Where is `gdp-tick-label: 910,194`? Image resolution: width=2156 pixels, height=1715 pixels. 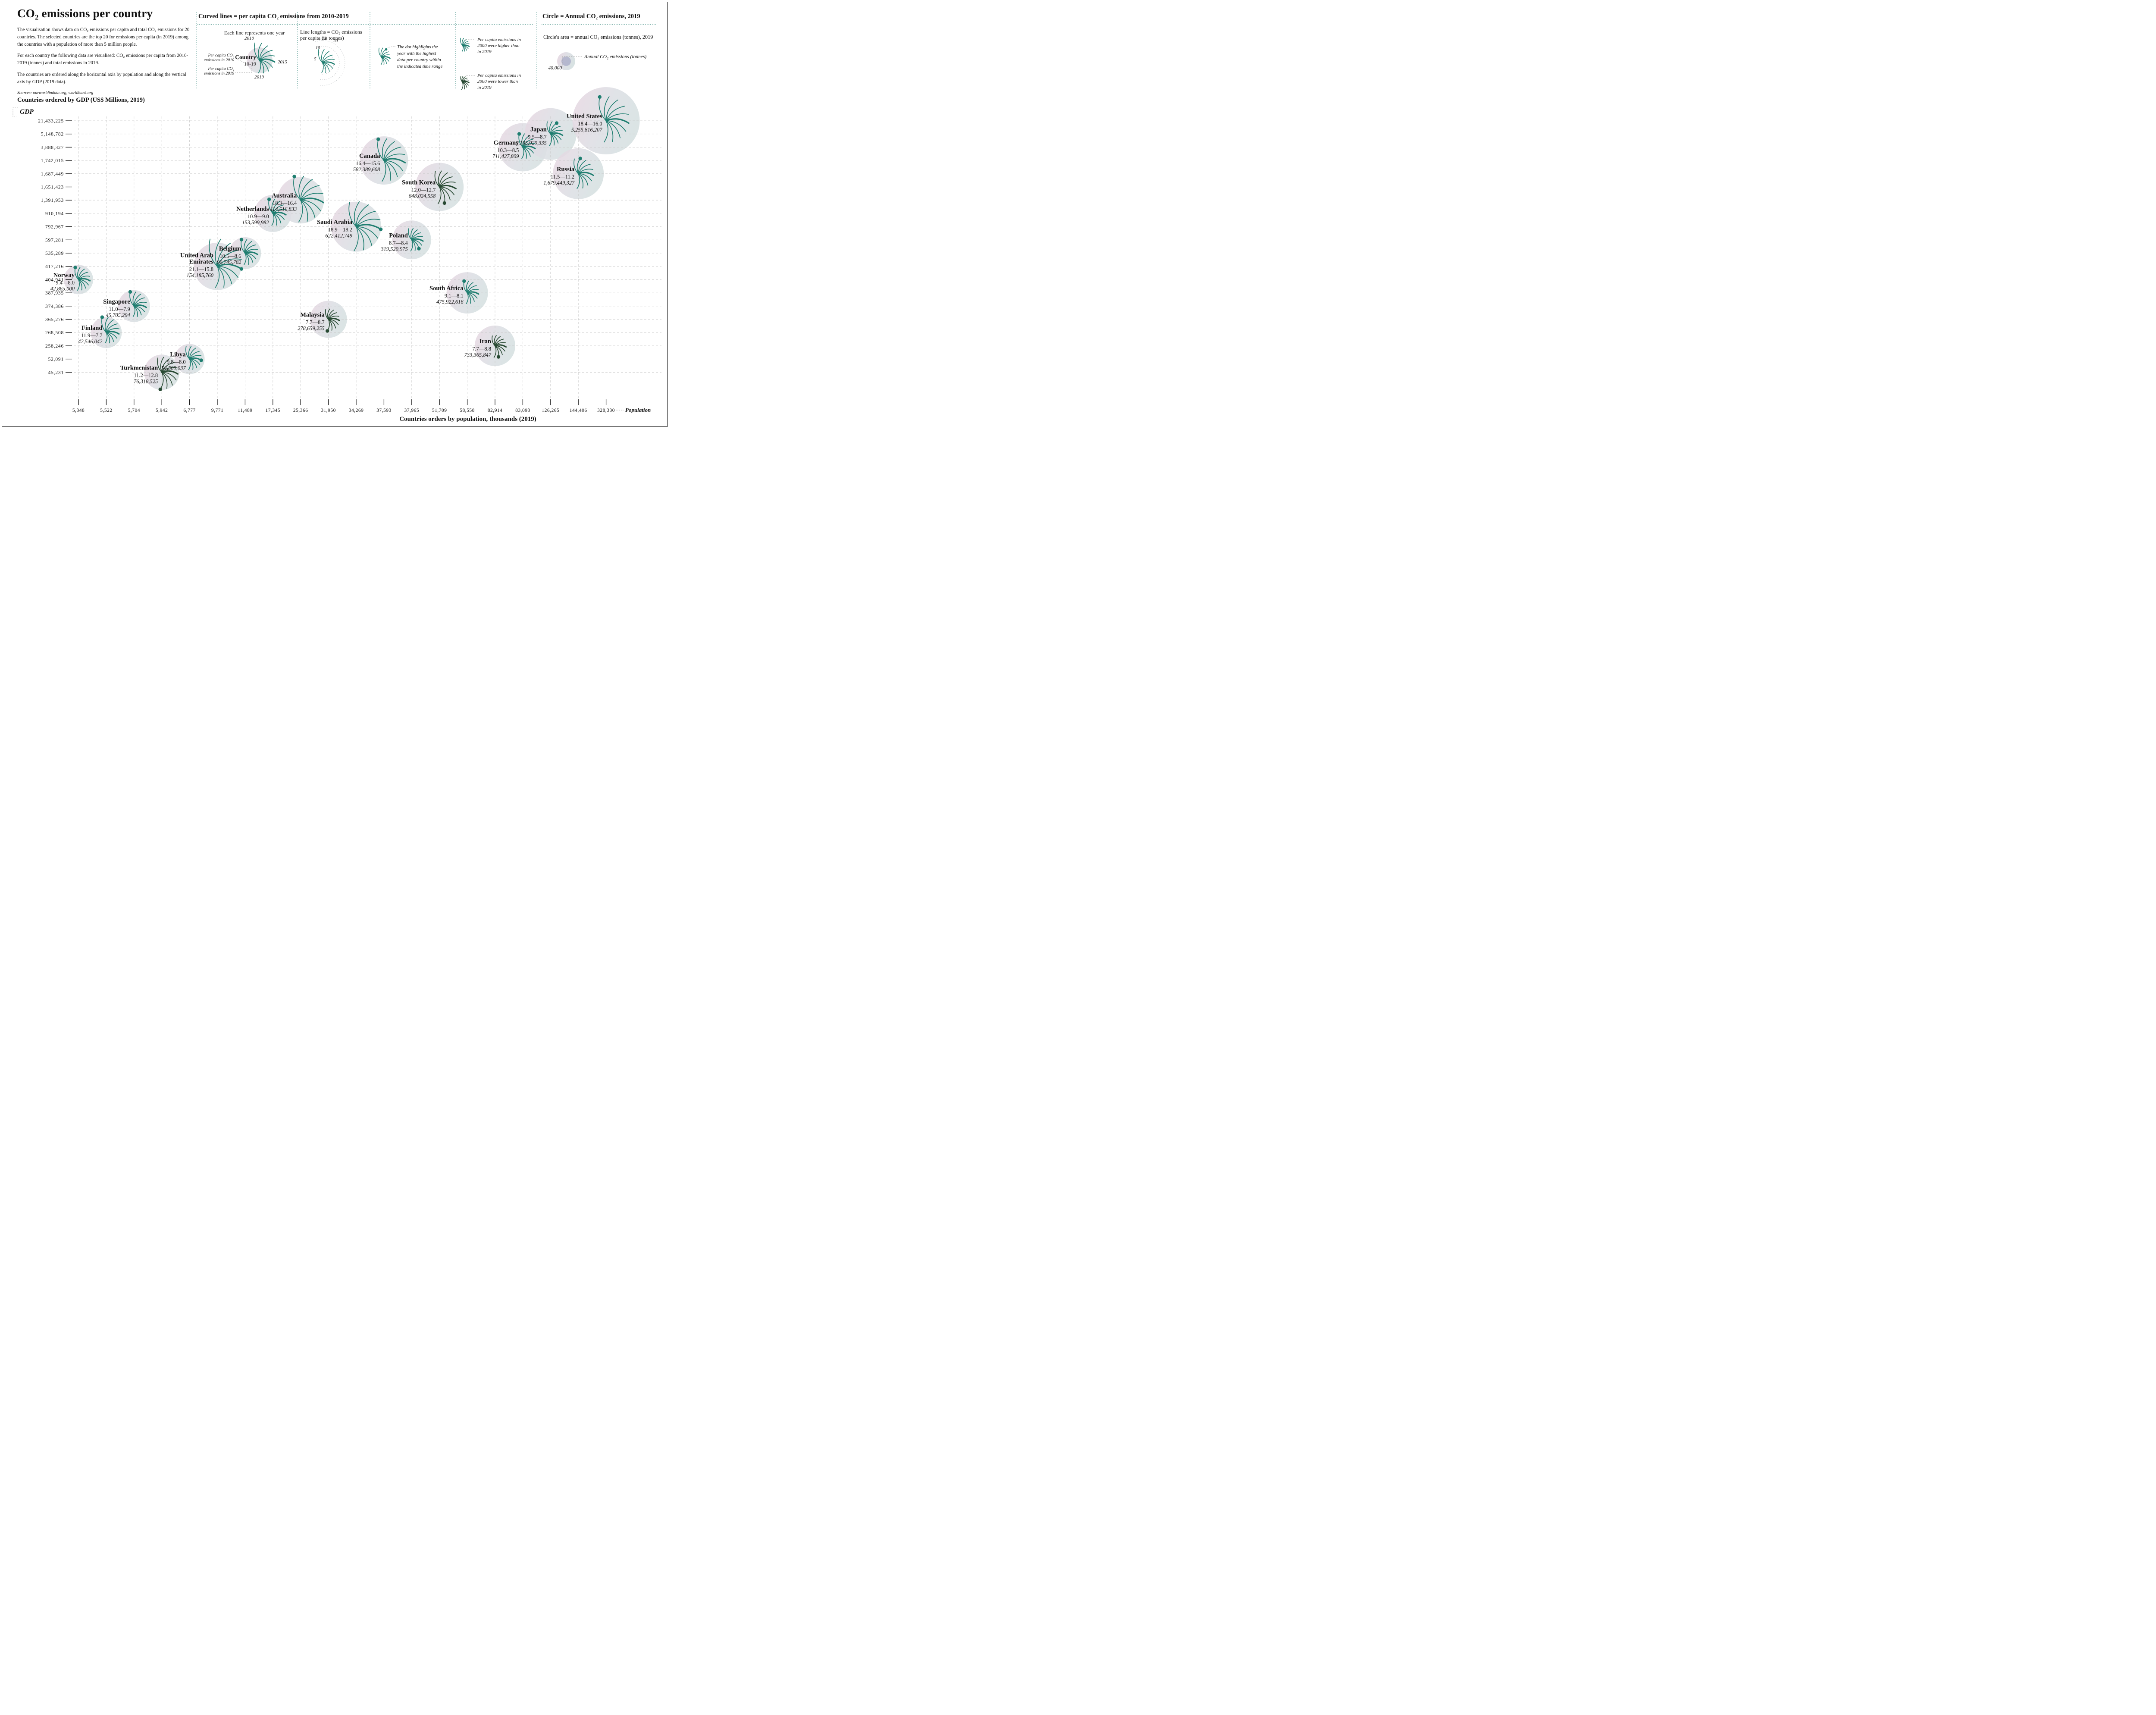
gdp-tick-label: 910,194 is located at coordinates (54, 213).